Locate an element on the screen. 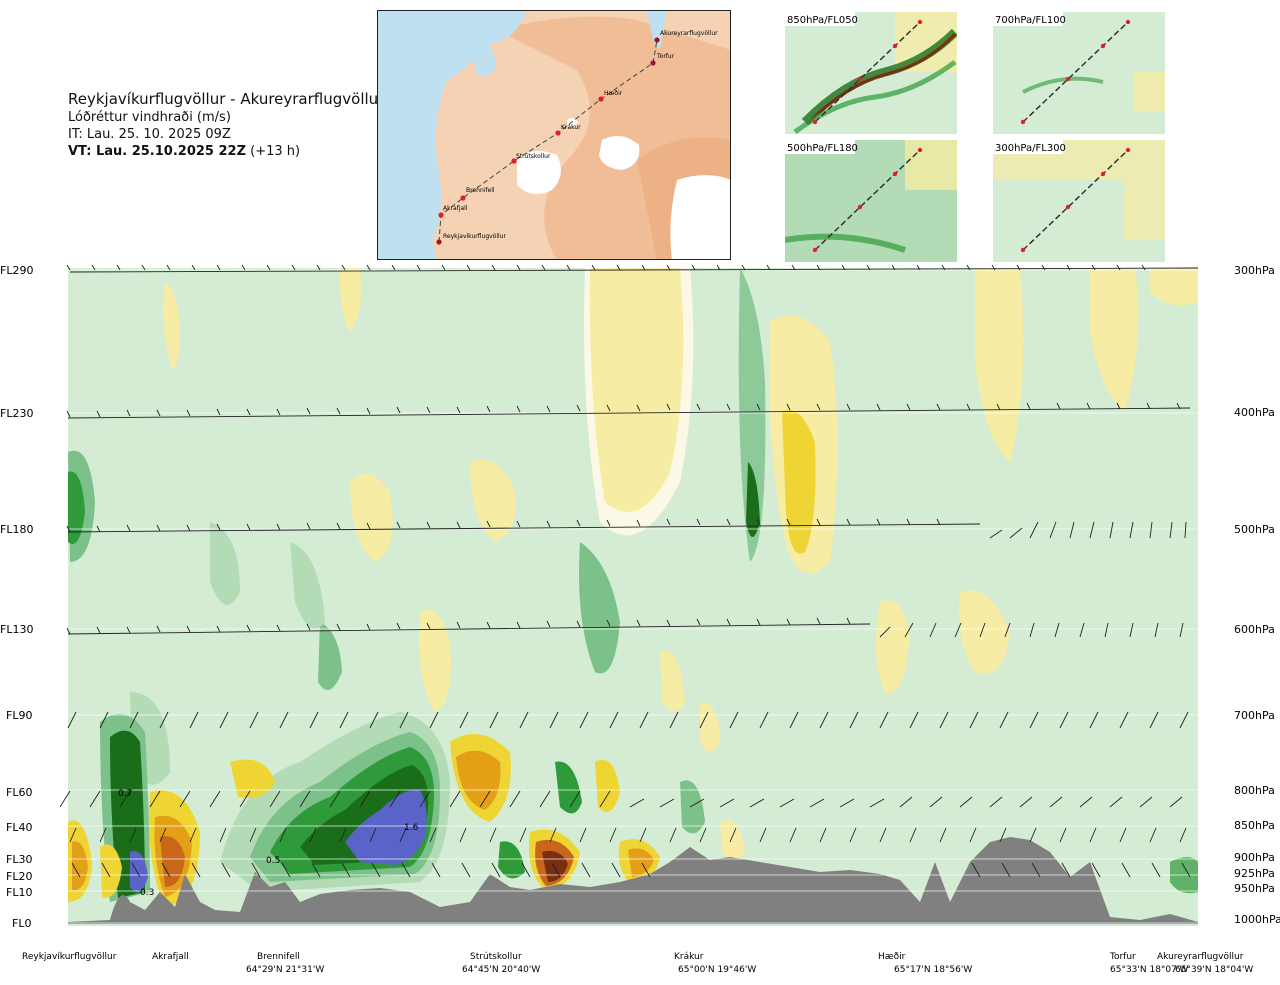  pressure-label: 925hPa is located at coordinates (1254, 873).